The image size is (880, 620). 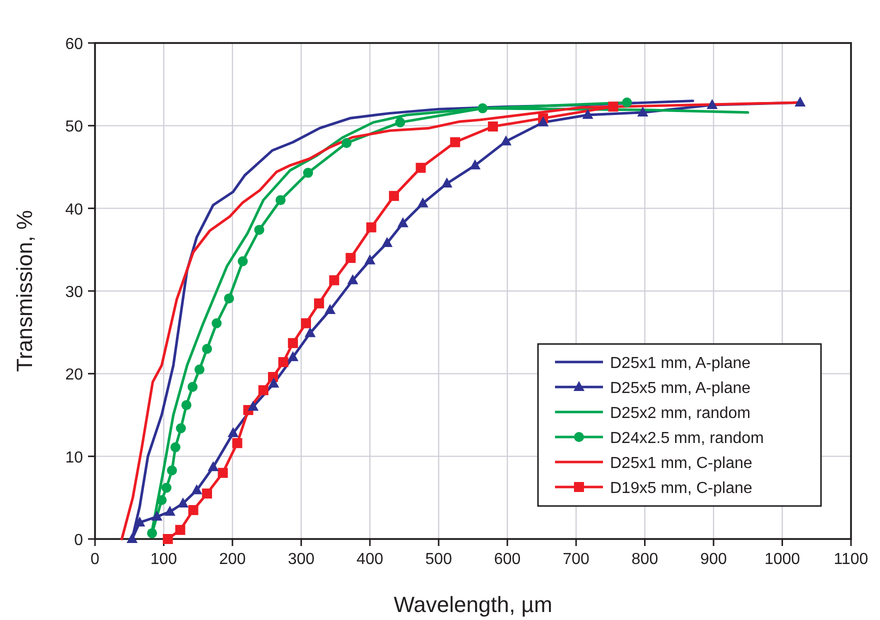 I want to click on legend-label: D25x1 mm, A-plane, so click(x=680, y=363).